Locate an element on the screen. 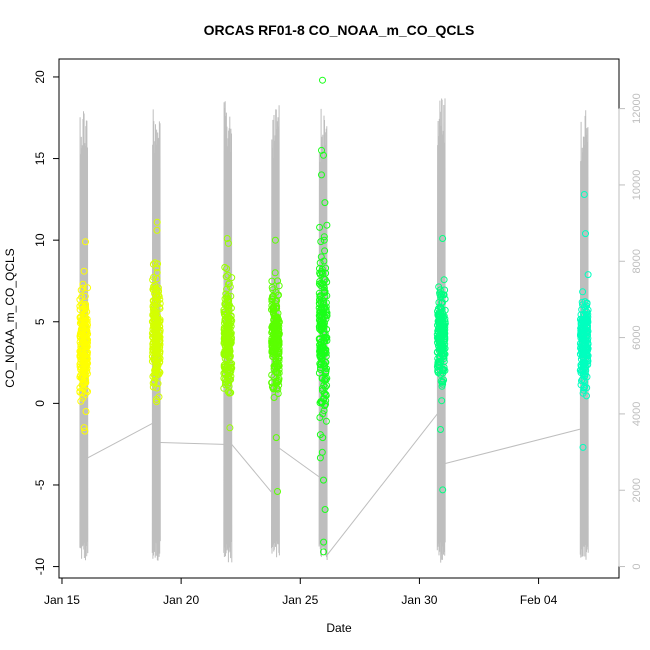 Image resolution: width=650 pixels, height=650 pixels. altitude-profile is located at coordinates (84, 336).